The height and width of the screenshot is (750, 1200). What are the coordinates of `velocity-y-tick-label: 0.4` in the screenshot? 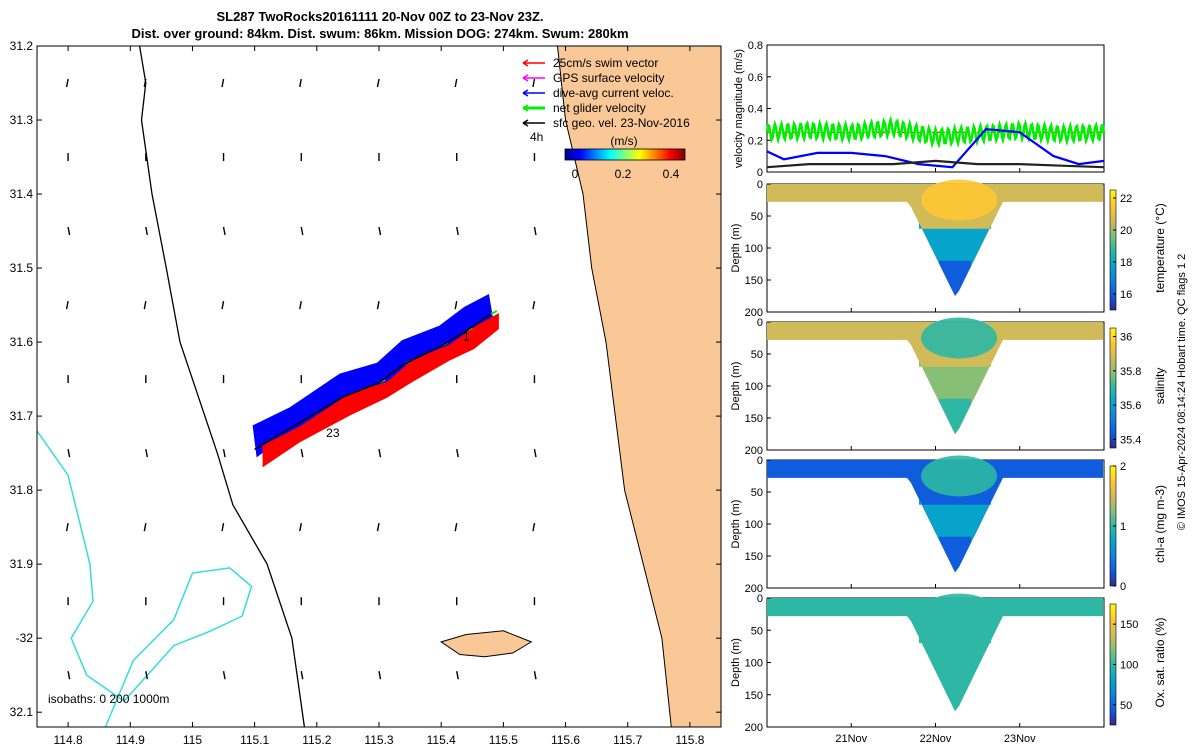 It's located at (755, 110).